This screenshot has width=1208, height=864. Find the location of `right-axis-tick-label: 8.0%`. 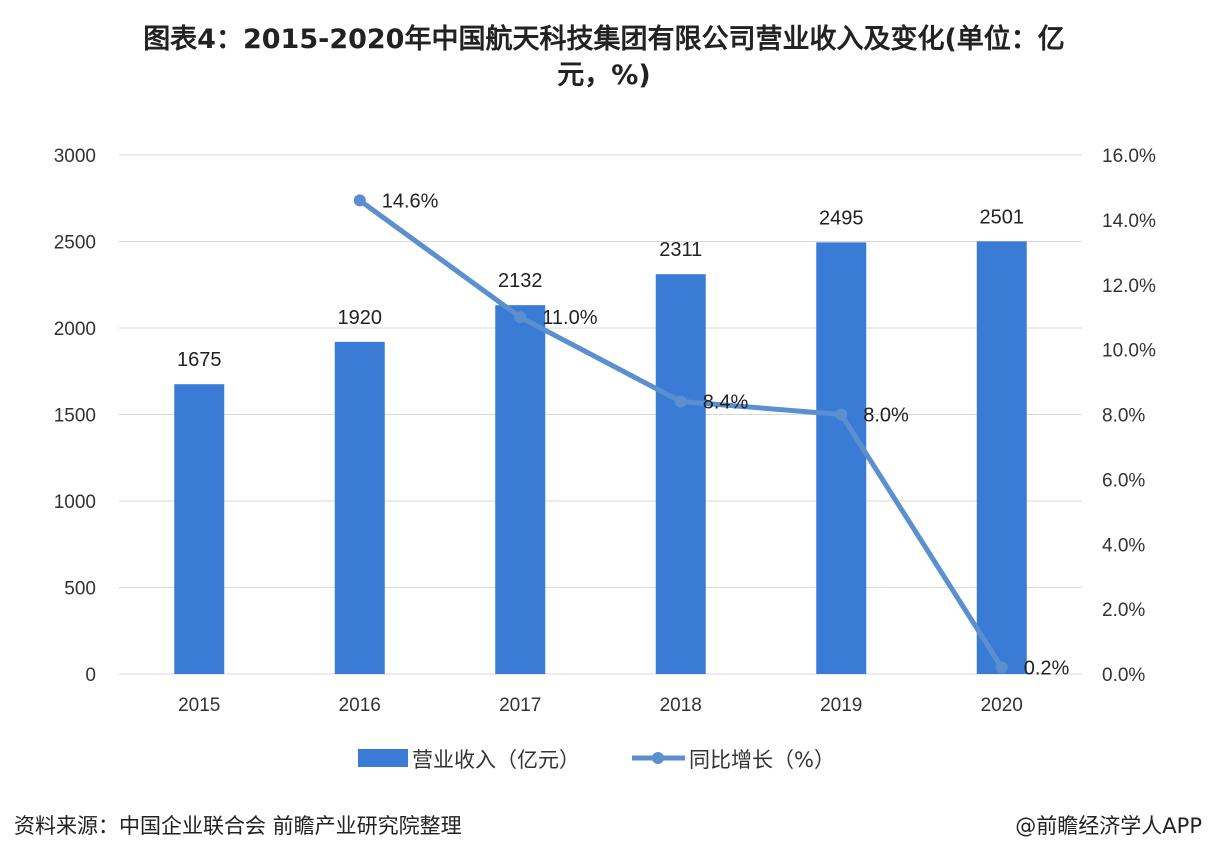

right-axis-tick-label: 8.0% is located at coordinates (1123, 416).